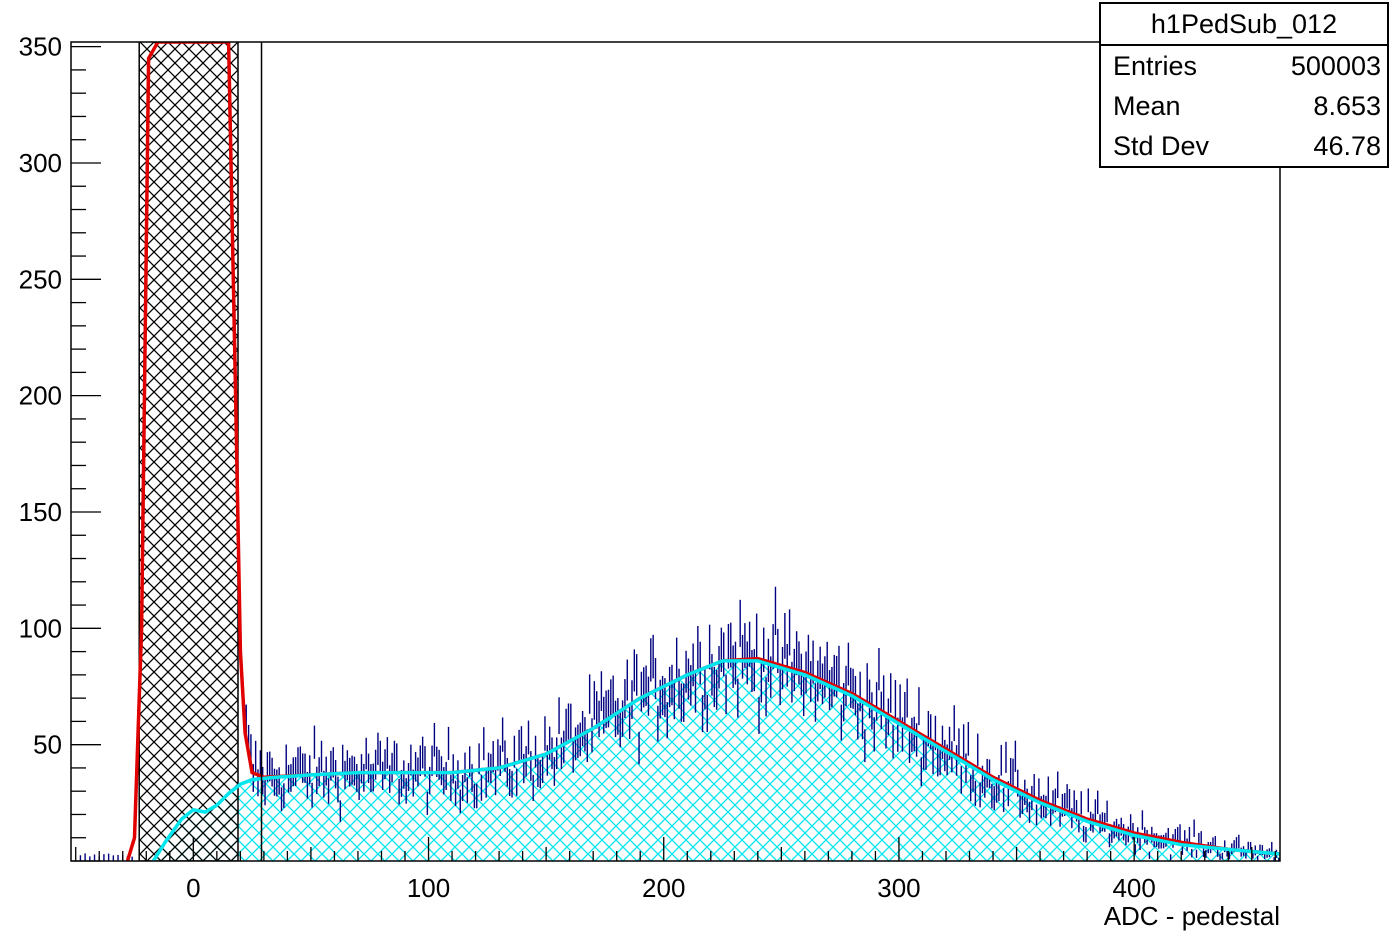 The image size is (1398, 937). What do you see at coordinates (1244, 106) in the screenshot?
I see `stats-row-mean: Mean 8.653` at bounding box center [1244, 106].